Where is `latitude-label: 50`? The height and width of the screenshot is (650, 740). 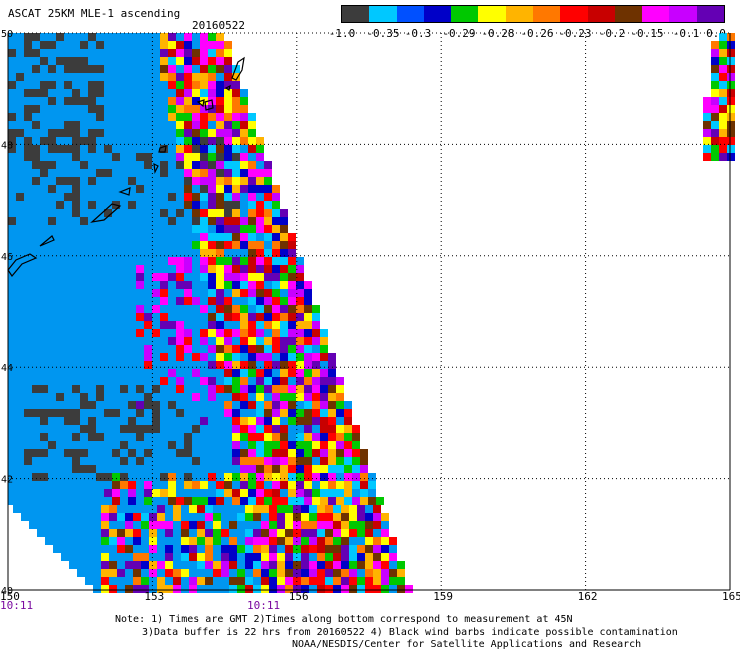 latitude-label: 50 is located at coordinates (7, 34).